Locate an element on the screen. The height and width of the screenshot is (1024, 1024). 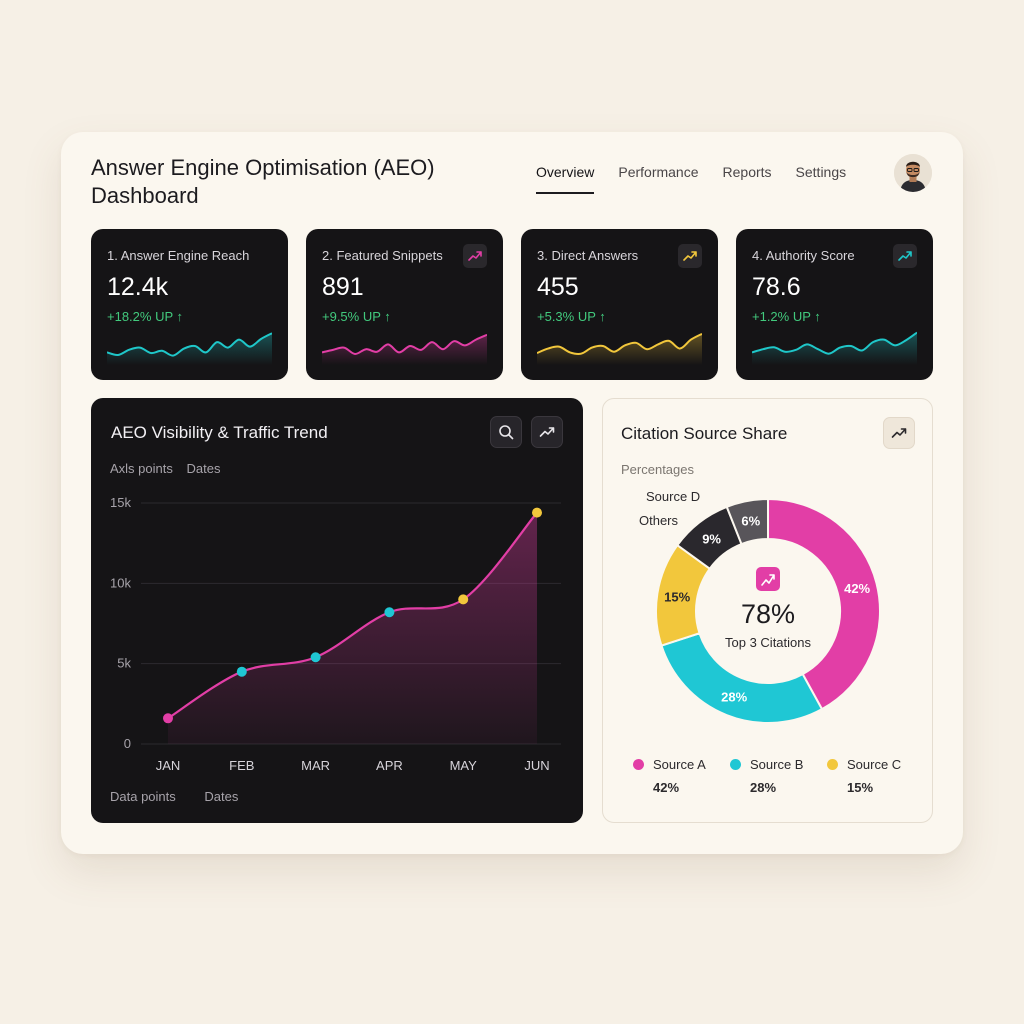
user-avatar-icon is located at coordinates (913, 173).